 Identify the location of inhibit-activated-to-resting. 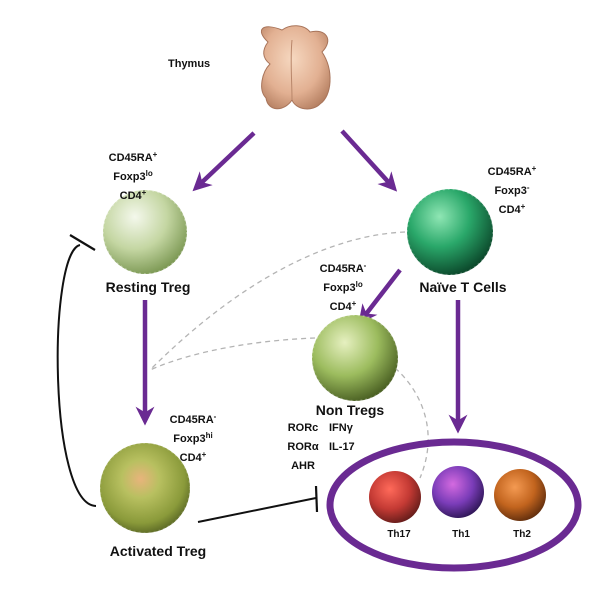
(76, 375).